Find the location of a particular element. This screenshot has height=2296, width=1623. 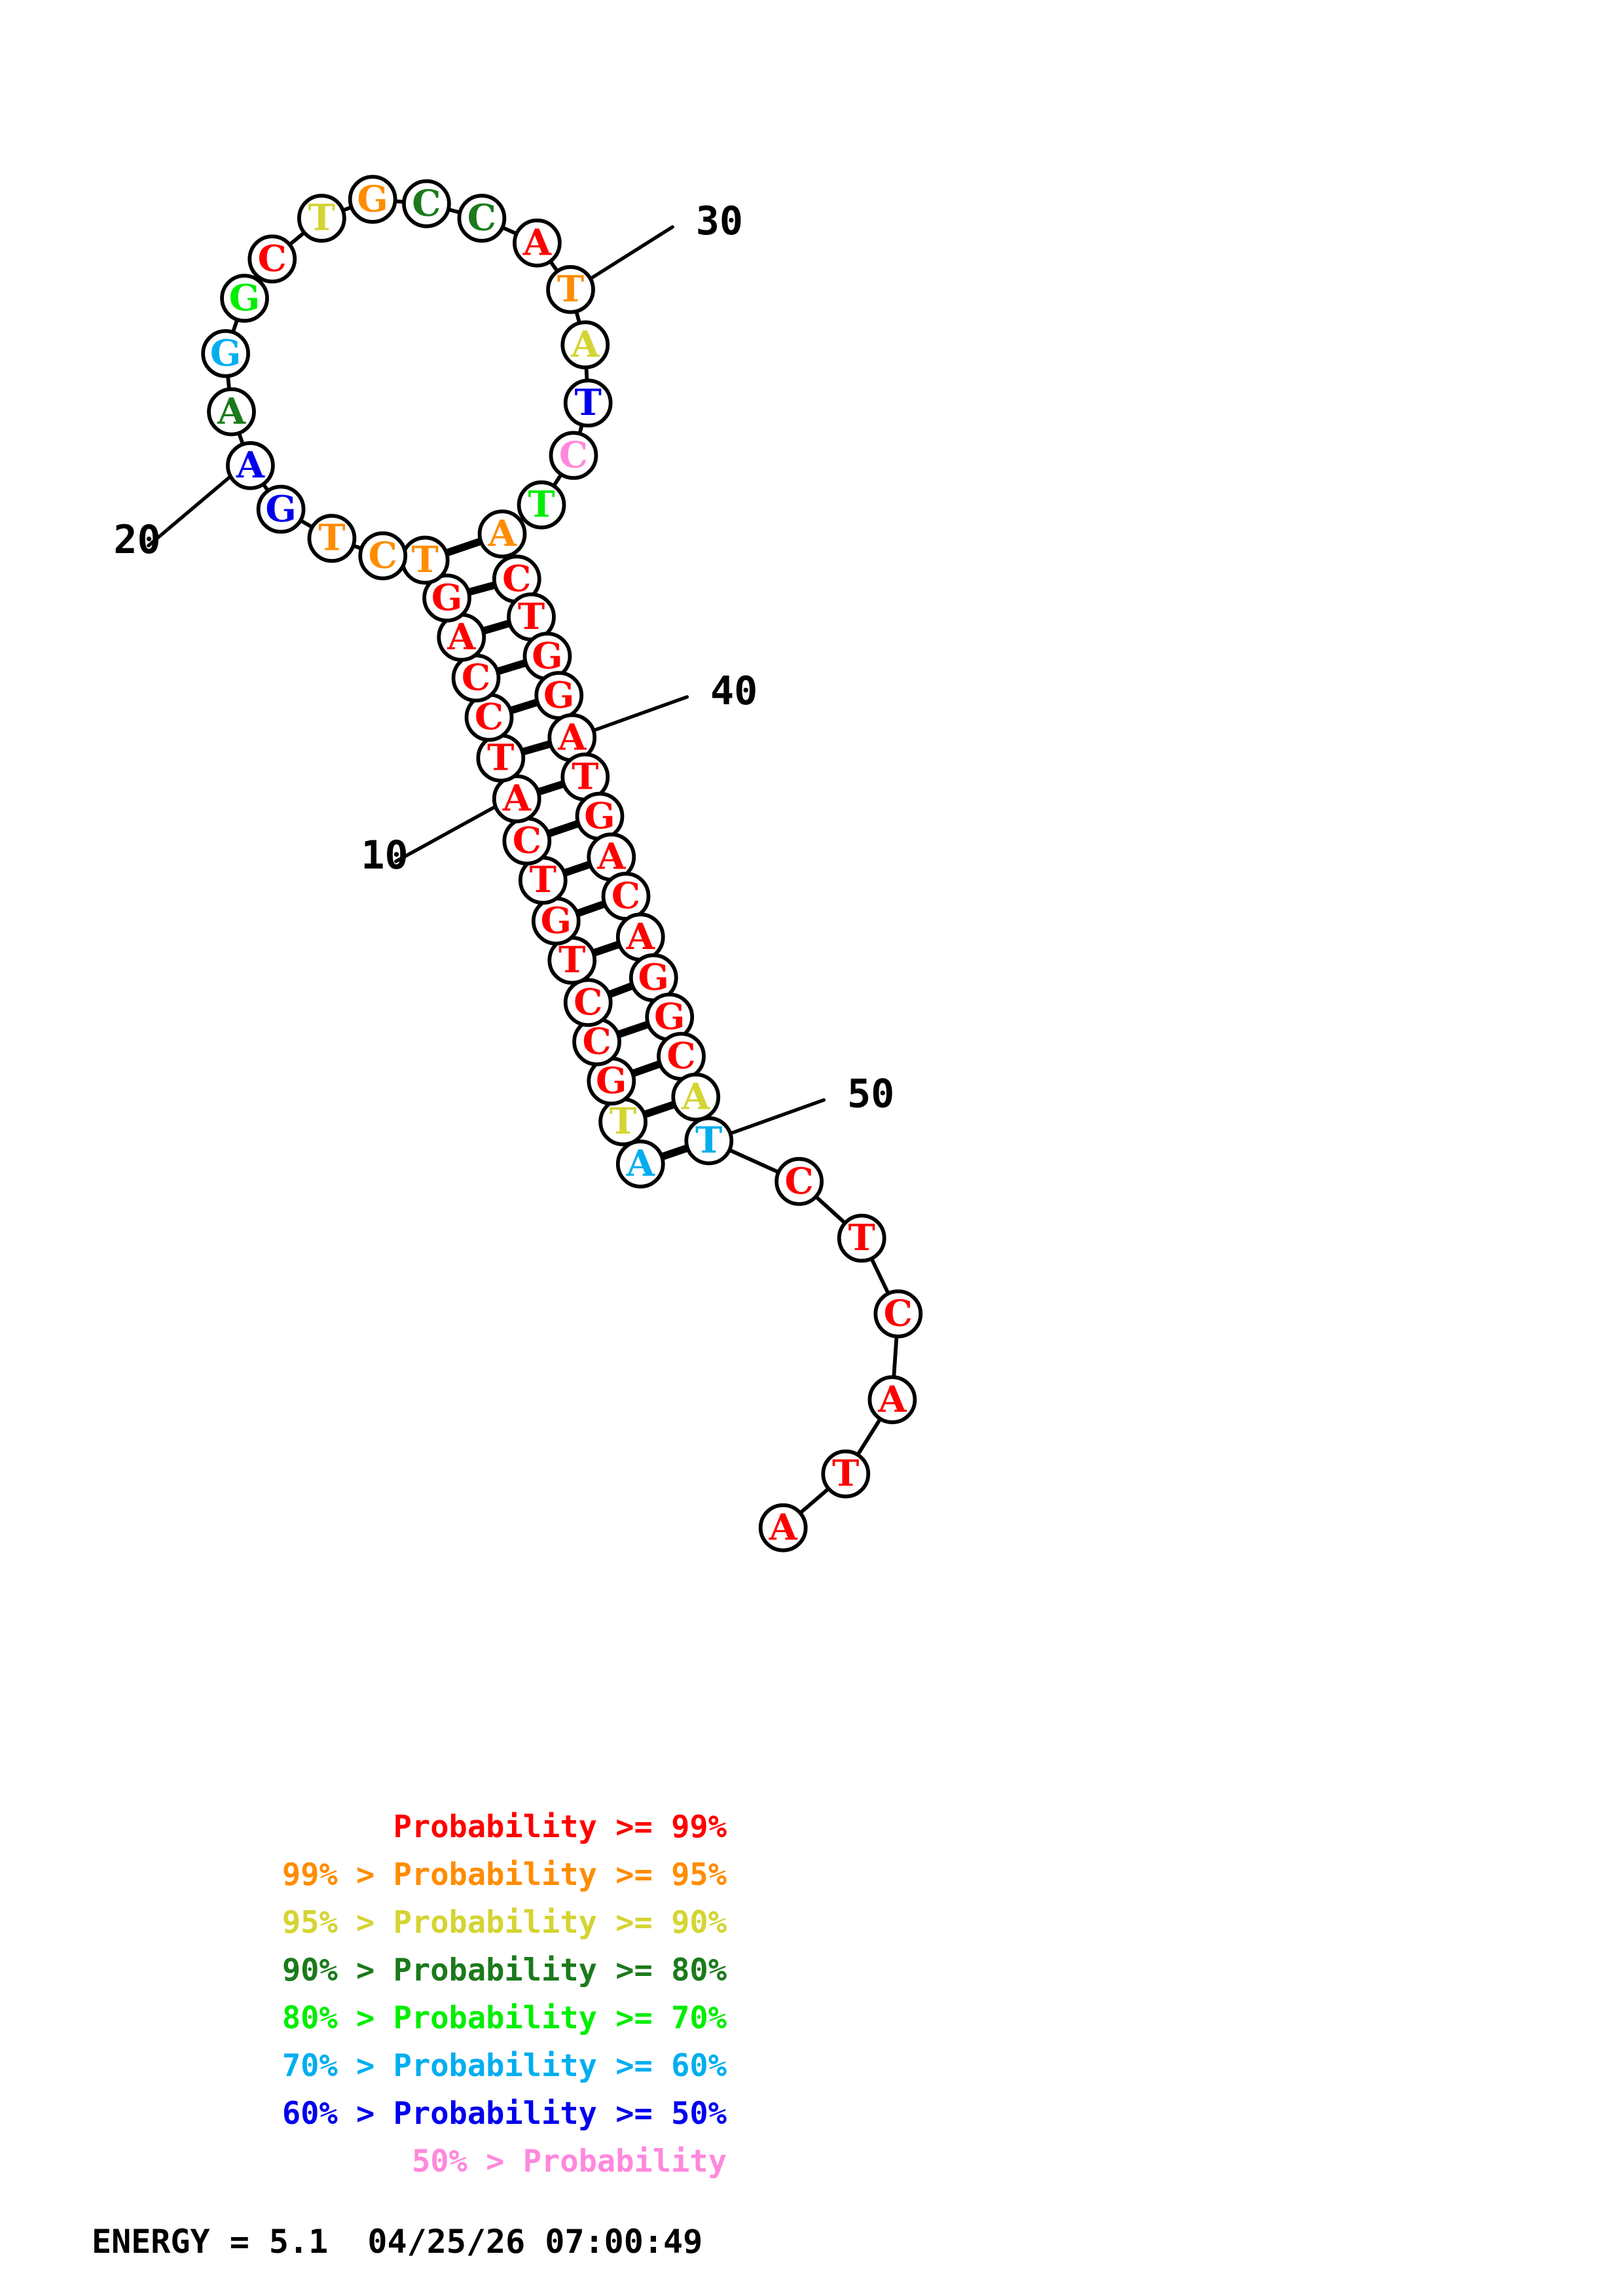

base-pair-lines is located at coordinates (567, 848).